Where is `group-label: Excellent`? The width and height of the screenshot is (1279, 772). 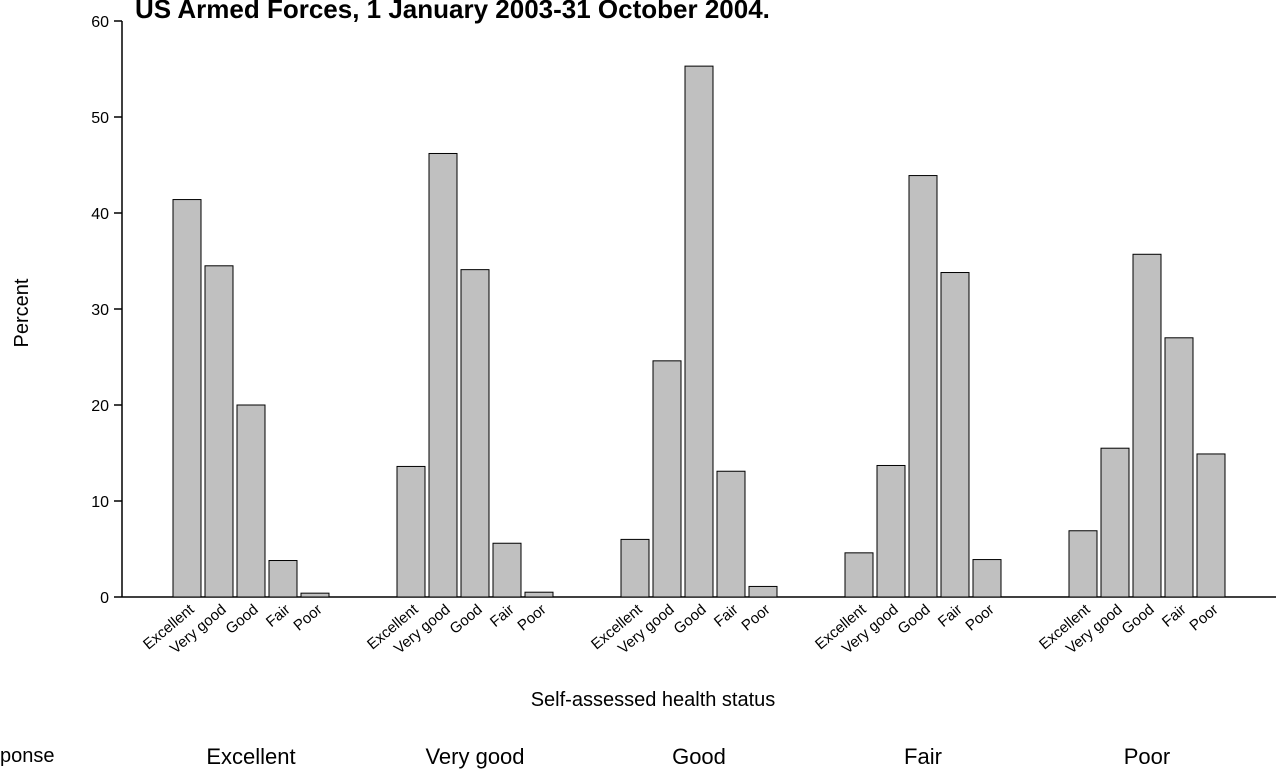
group-label: Excellent is located at coordinates (250, 756).